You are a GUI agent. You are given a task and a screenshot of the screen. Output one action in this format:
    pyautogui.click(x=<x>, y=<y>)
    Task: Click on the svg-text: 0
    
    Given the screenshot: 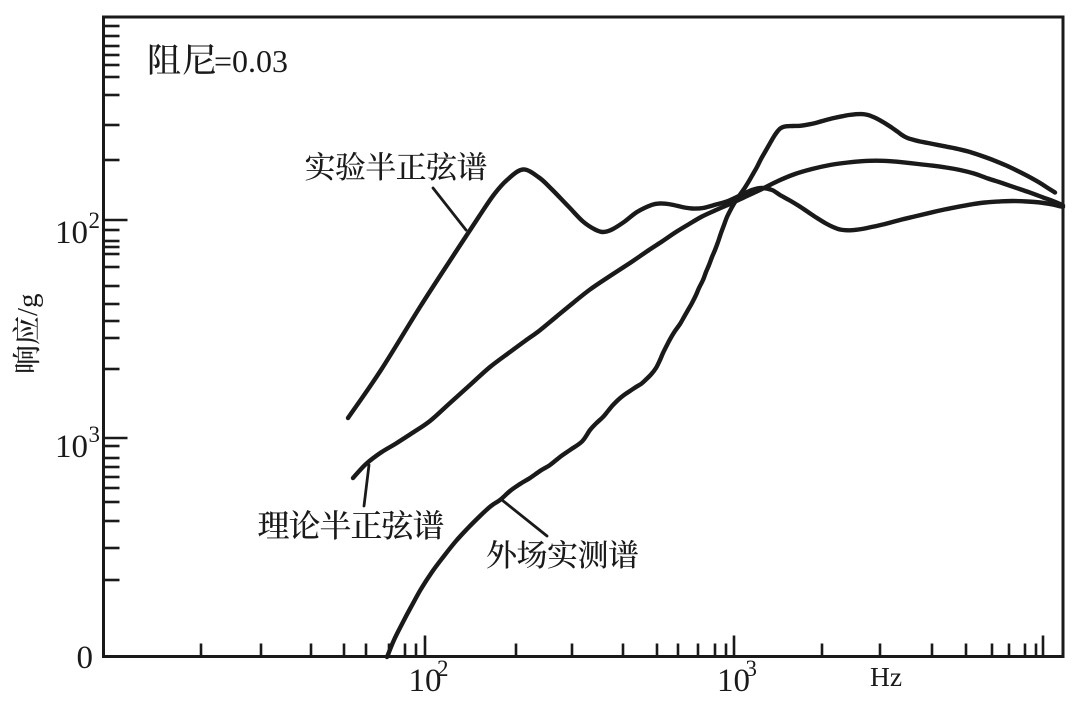 What is the action you would take?
    pyautogui.click(x=85, y=658)
    